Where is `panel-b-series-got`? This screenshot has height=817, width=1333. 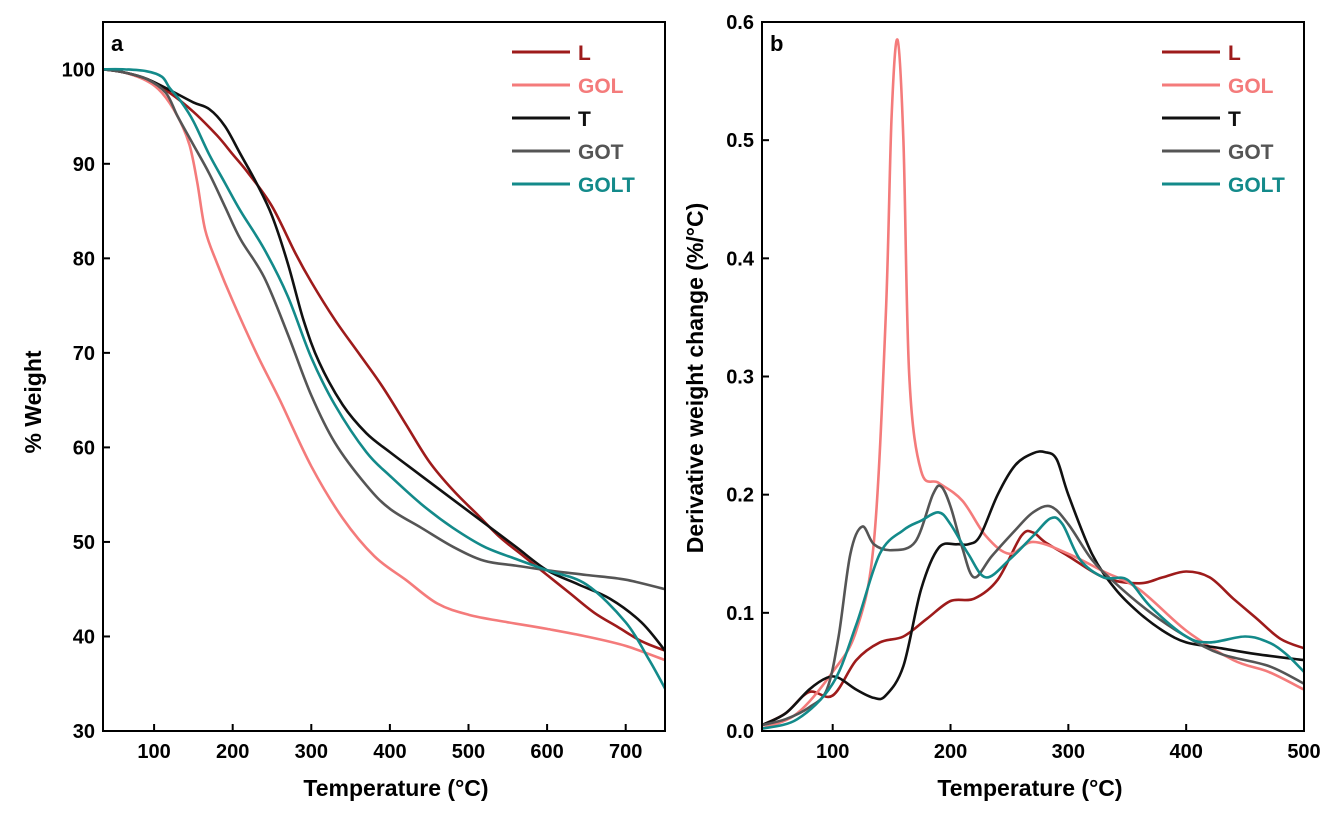
panel-b-series-got is located at coordinates (1033, 605).